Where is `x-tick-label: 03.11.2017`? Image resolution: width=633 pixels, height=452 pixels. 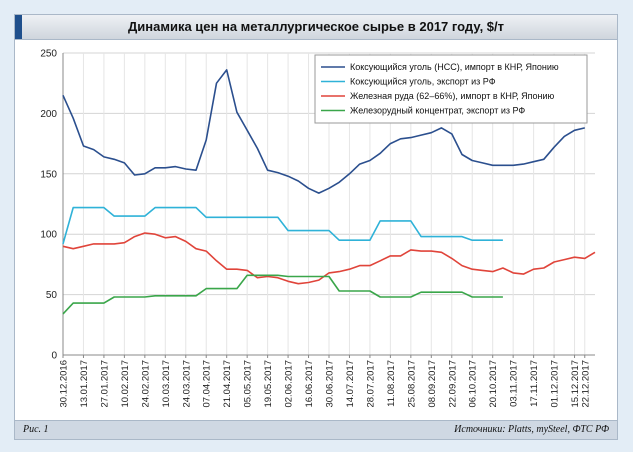
x-tick-label: 03.11.2017 is located at coordinates (514, 383).